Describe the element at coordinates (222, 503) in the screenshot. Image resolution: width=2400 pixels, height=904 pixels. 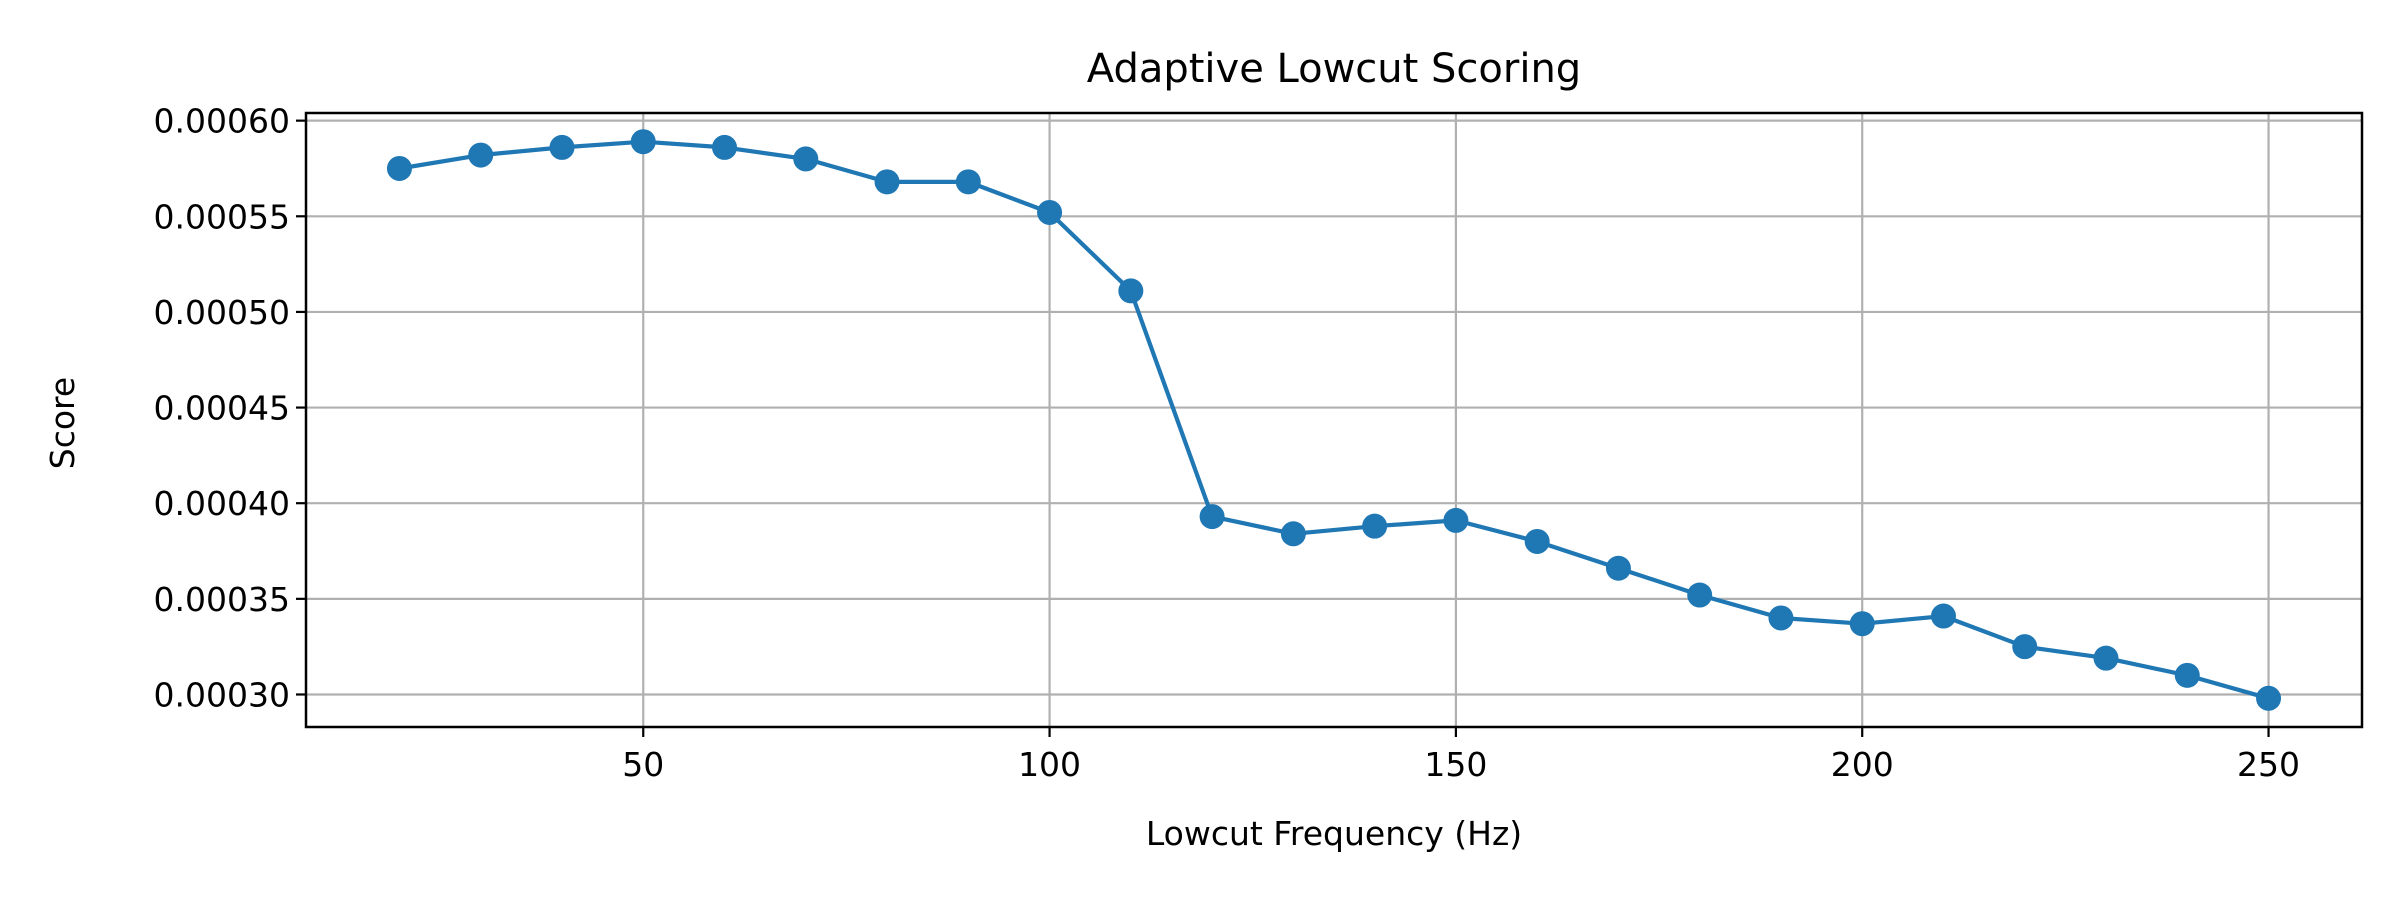
I see `y-tick-label: 0.00040` at that location.